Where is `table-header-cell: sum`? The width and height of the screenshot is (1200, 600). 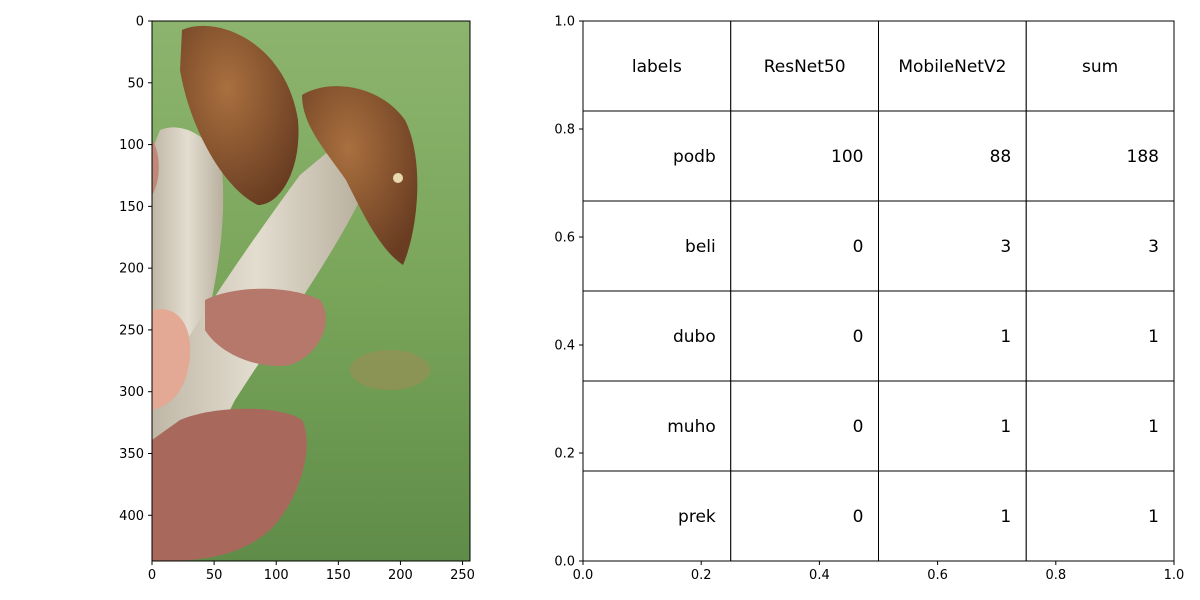
table-header-cell: sum is located at coordinates (1100, 67).